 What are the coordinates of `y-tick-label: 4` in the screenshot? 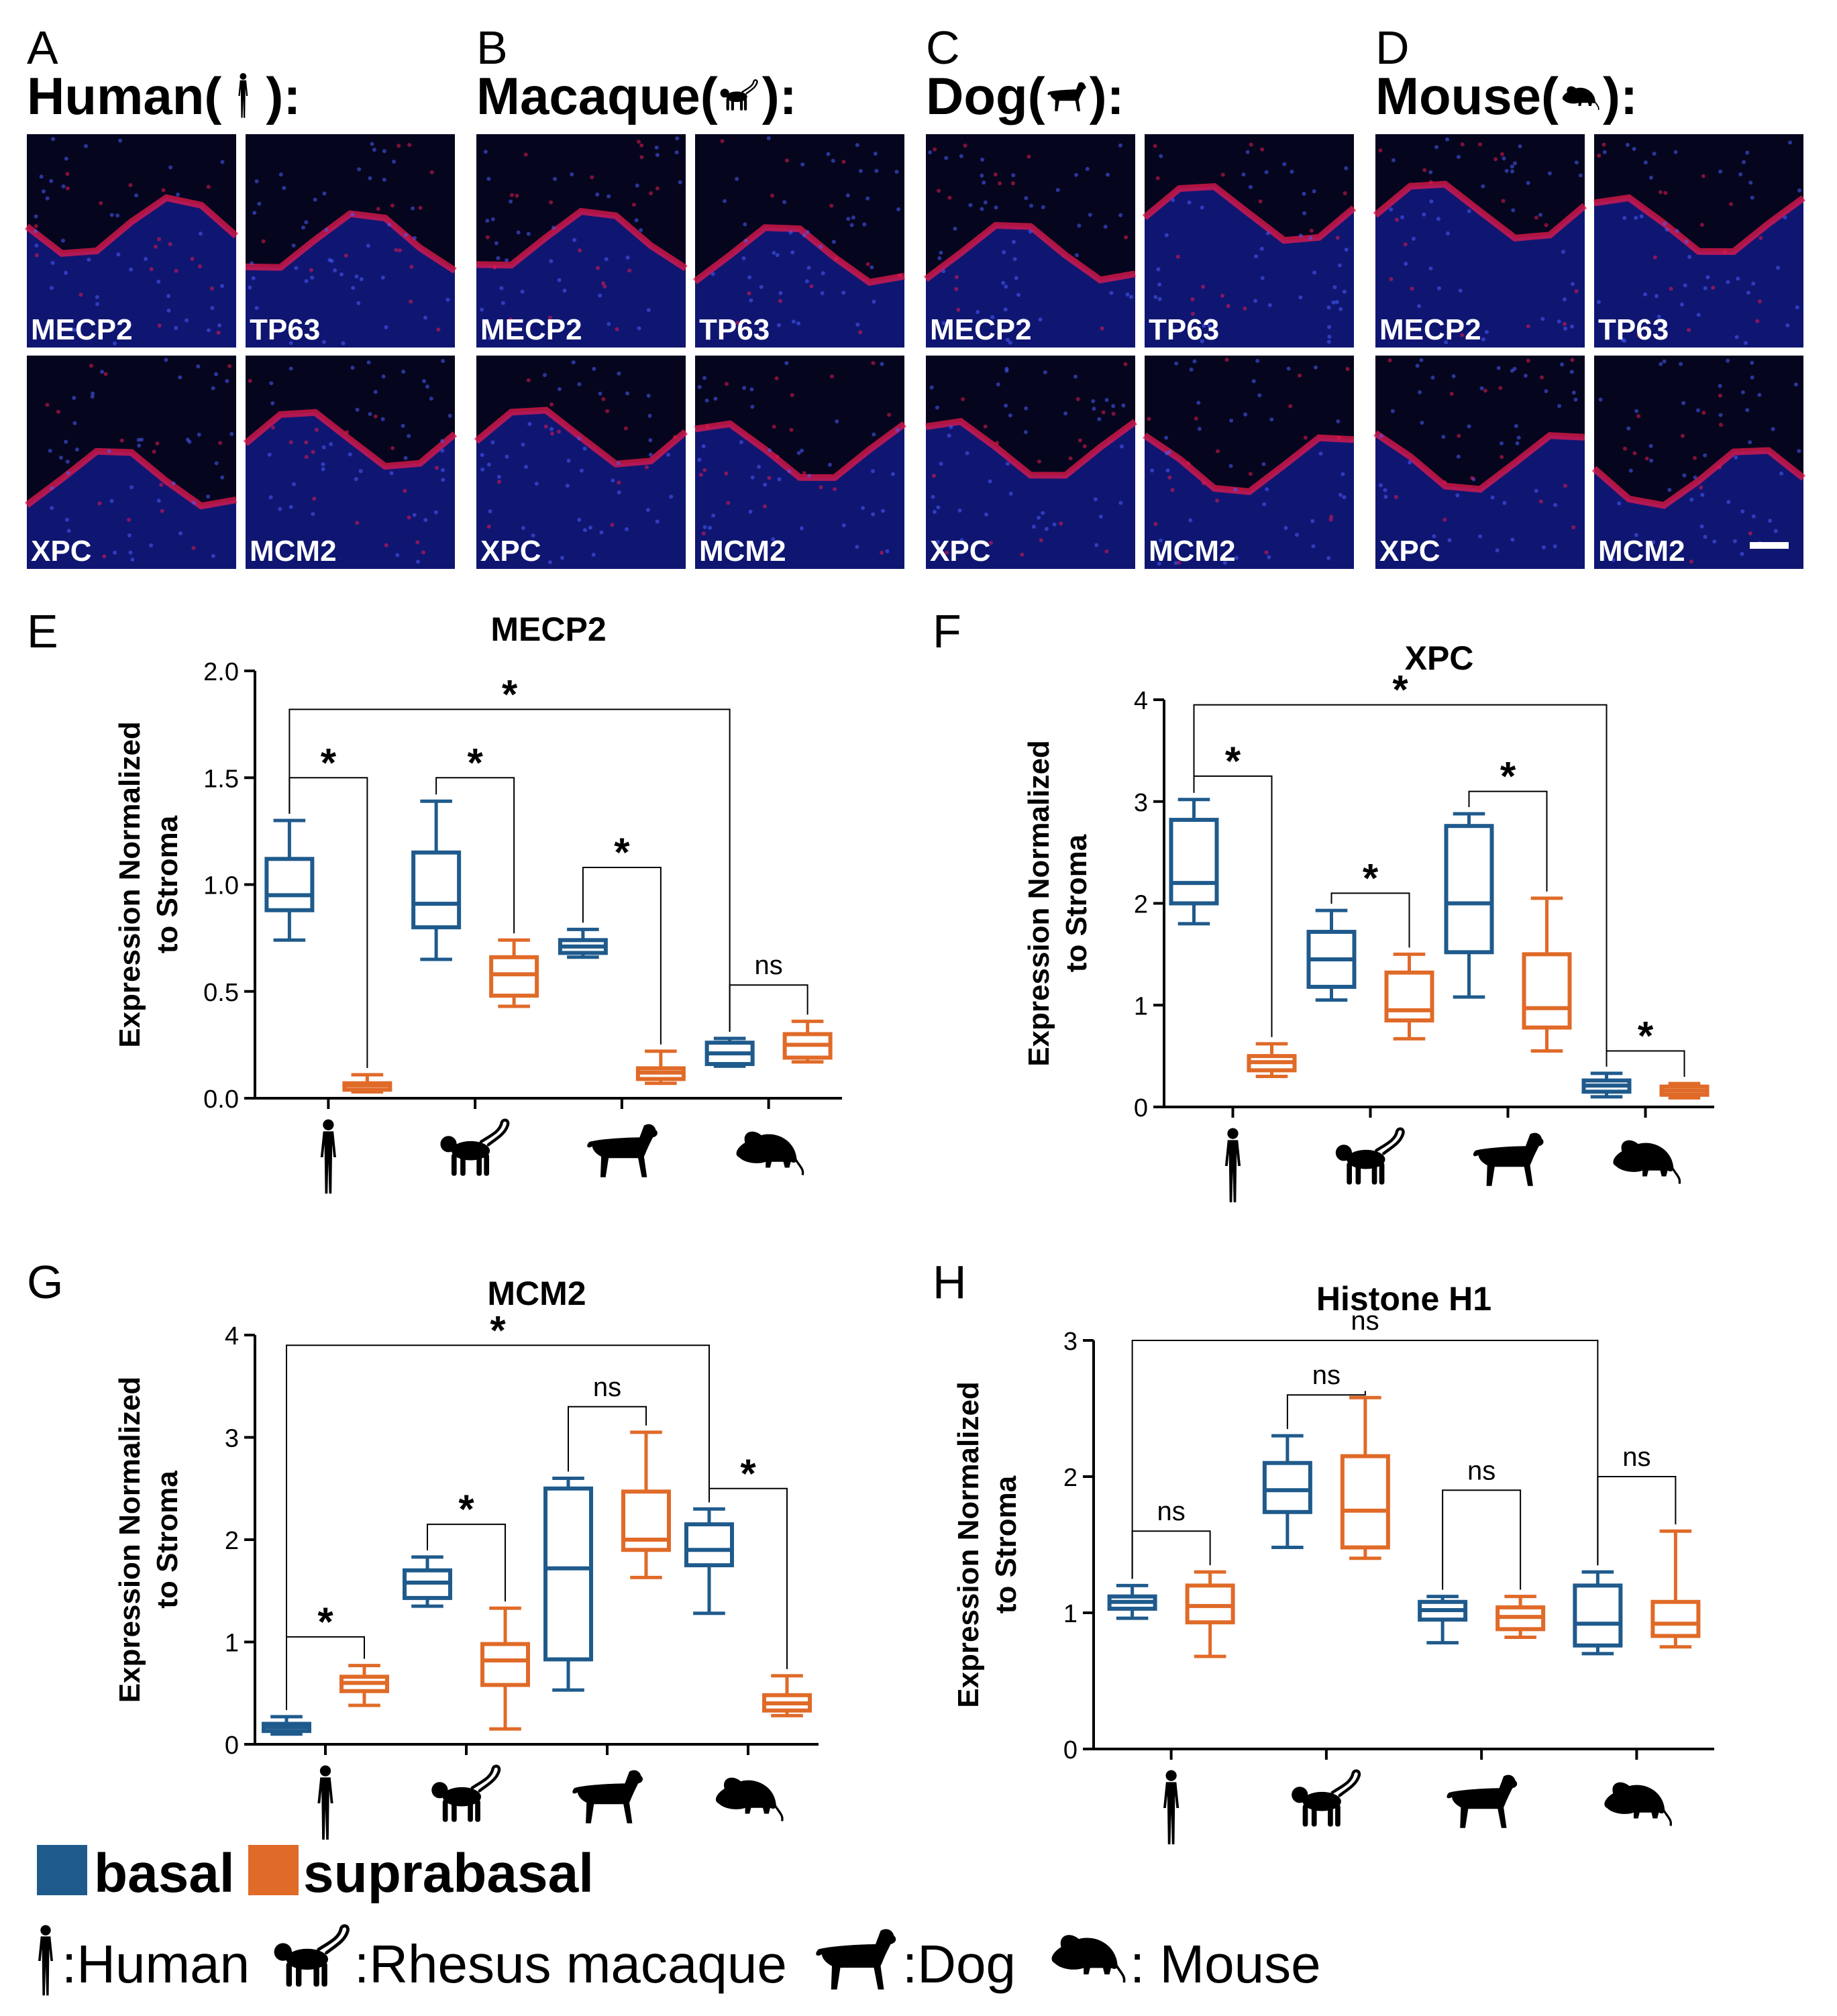 It's located at (232, 1336).